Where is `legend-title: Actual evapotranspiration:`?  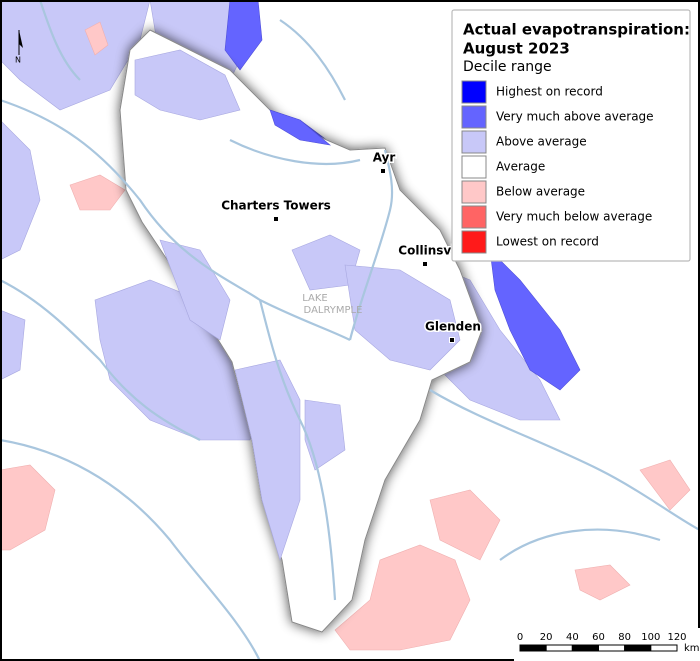 legend-title: Actual evapotranspiration: is located at coordinates (576, 30).